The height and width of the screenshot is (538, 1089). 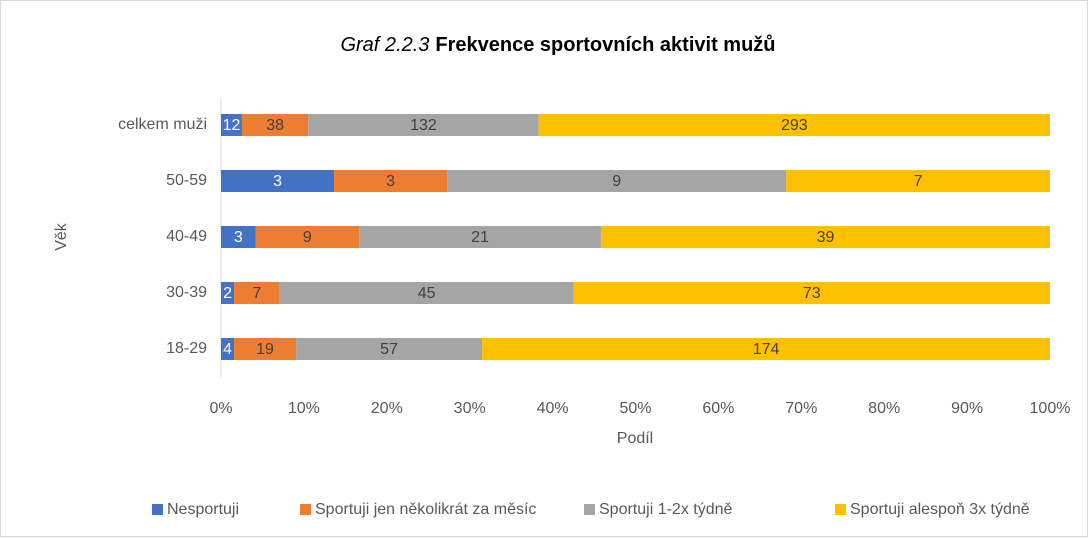 I want to click on data-label: 19, so click(x=265, y=349).